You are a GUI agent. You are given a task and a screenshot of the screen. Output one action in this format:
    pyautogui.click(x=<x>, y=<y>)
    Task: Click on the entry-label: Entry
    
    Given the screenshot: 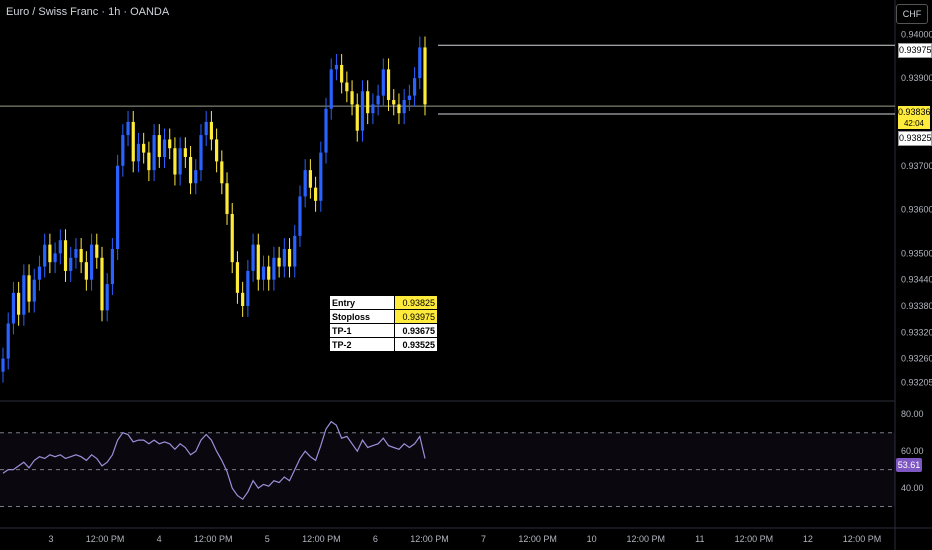 What is the action you would take?
    pyautogui.click(x=362, y=302)
    